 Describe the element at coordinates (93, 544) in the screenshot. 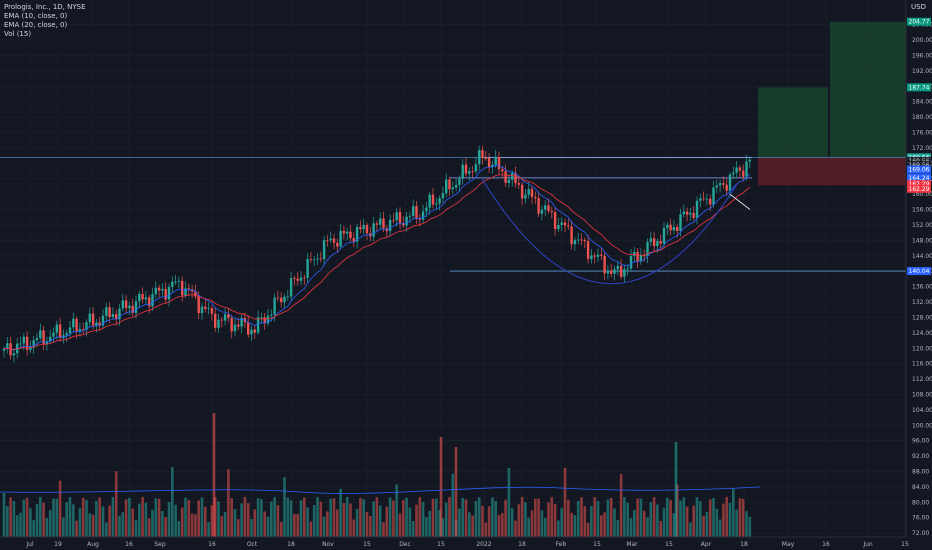

I see `time-tick-label: Aug` at that location.